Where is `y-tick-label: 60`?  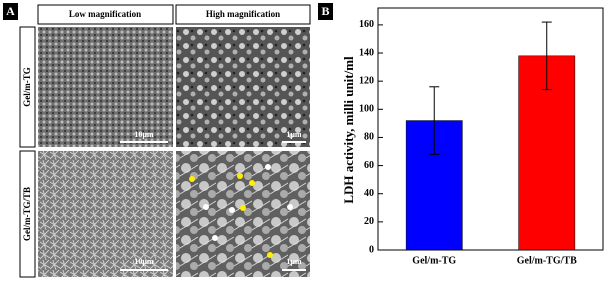
y-tick-label: 60 is located at coordinates (369, 165).